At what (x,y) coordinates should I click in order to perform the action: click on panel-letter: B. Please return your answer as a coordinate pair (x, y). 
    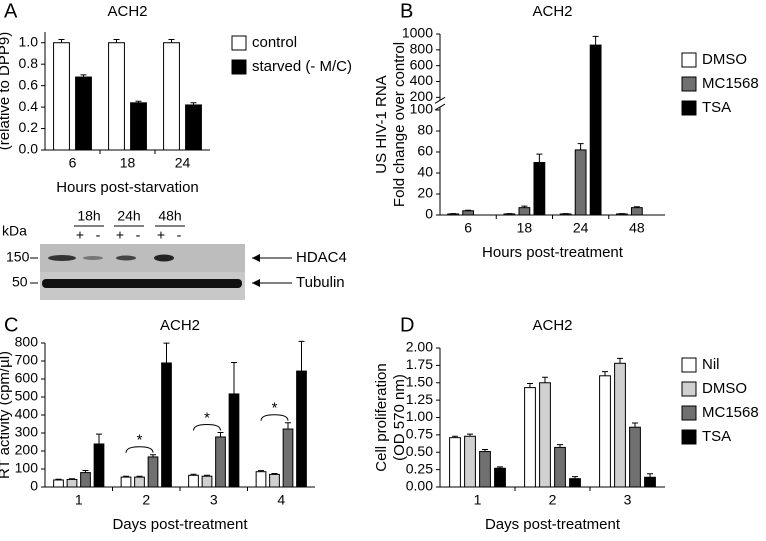
    Looking at the image, I should click on (406, 11).